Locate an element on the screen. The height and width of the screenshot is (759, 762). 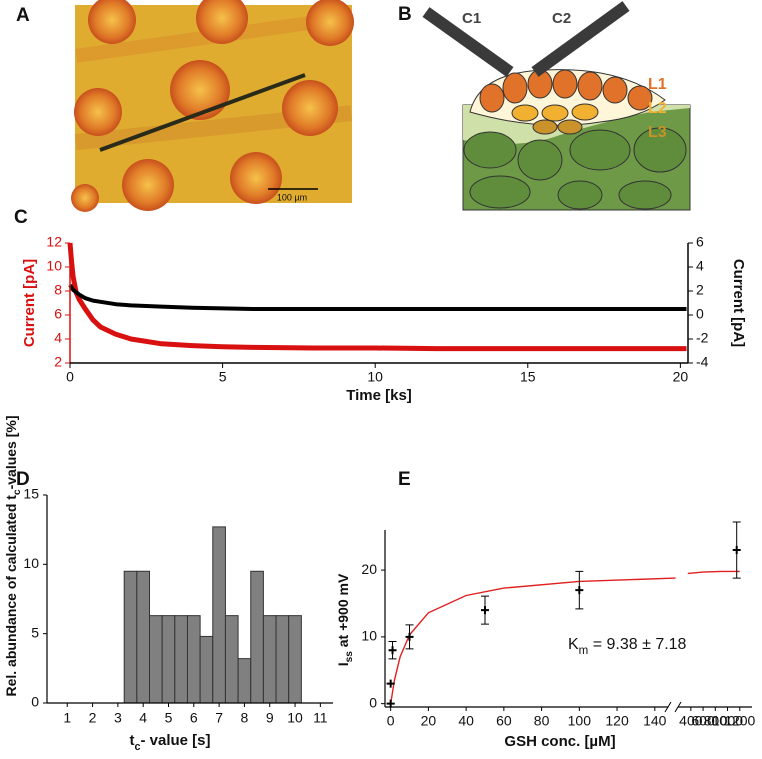
y-axis-title: Iss at +900 mV is located at coordinates (345, 619).